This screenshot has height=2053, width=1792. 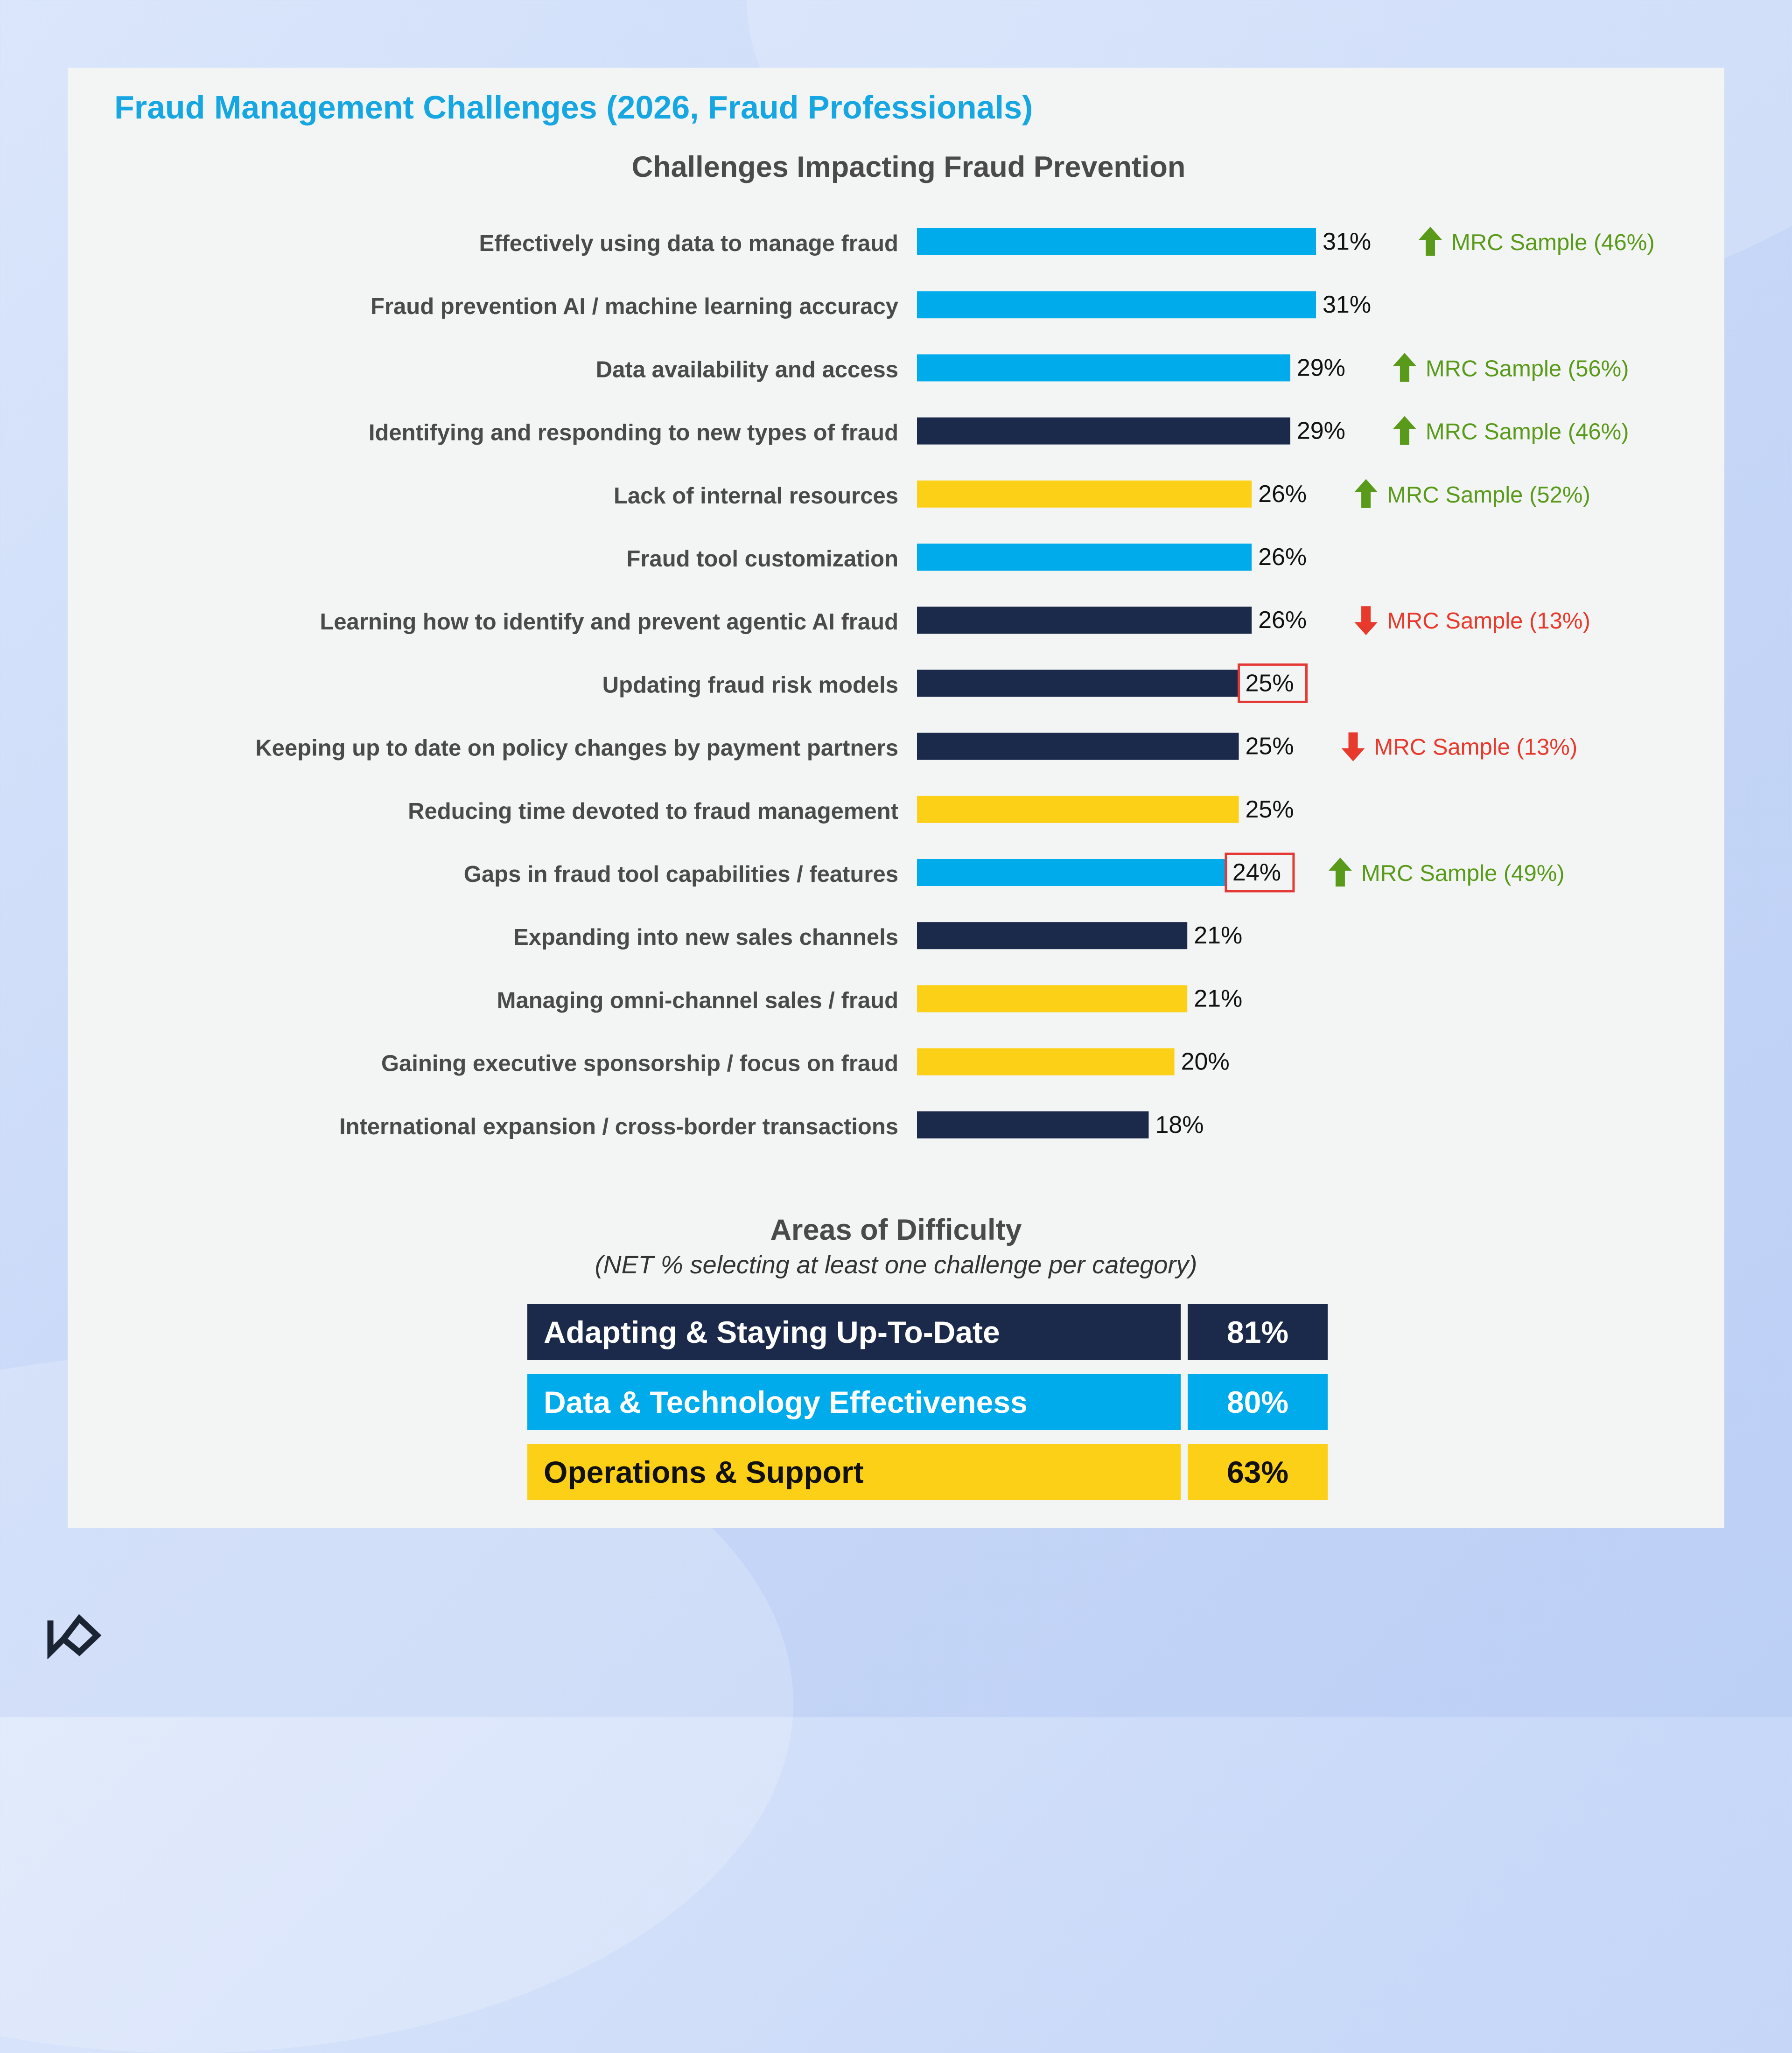 I want to click on difficulty-value: 80%, so click(x=1258, y=1402).